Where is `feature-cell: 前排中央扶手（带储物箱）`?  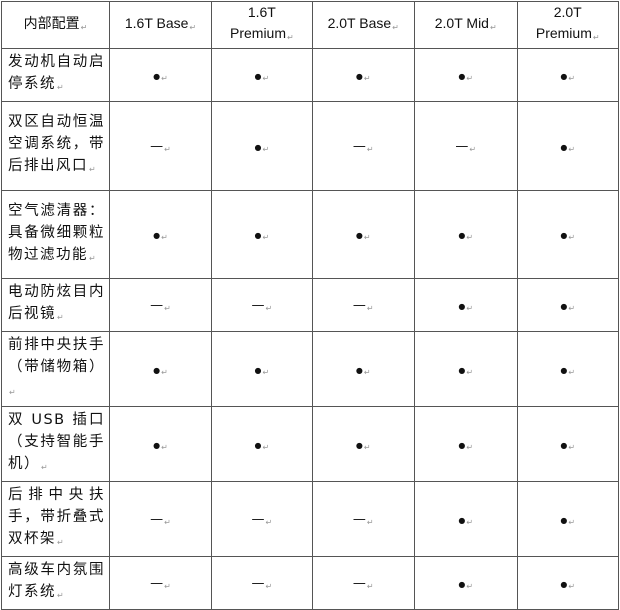 feature-cell: 前排中央扶手（带储物箱） is located at coordinates (55, 369).